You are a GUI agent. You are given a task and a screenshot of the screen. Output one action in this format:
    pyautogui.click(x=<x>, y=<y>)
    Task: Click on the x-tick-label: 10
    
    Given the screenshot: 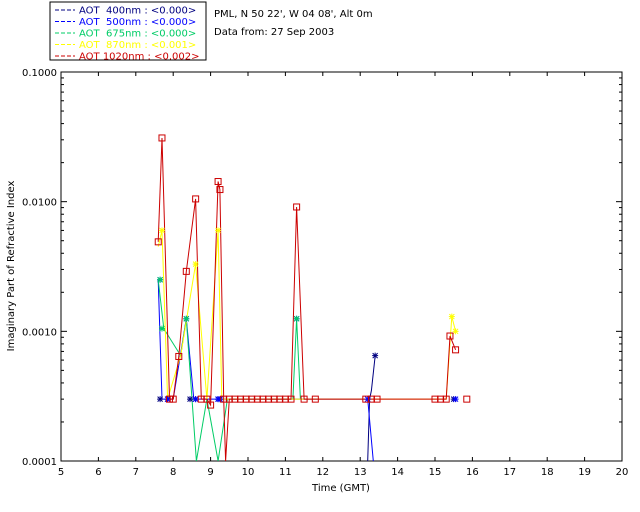 What is the action you would take?
    pyautogui.click(x=248, y=472)
    